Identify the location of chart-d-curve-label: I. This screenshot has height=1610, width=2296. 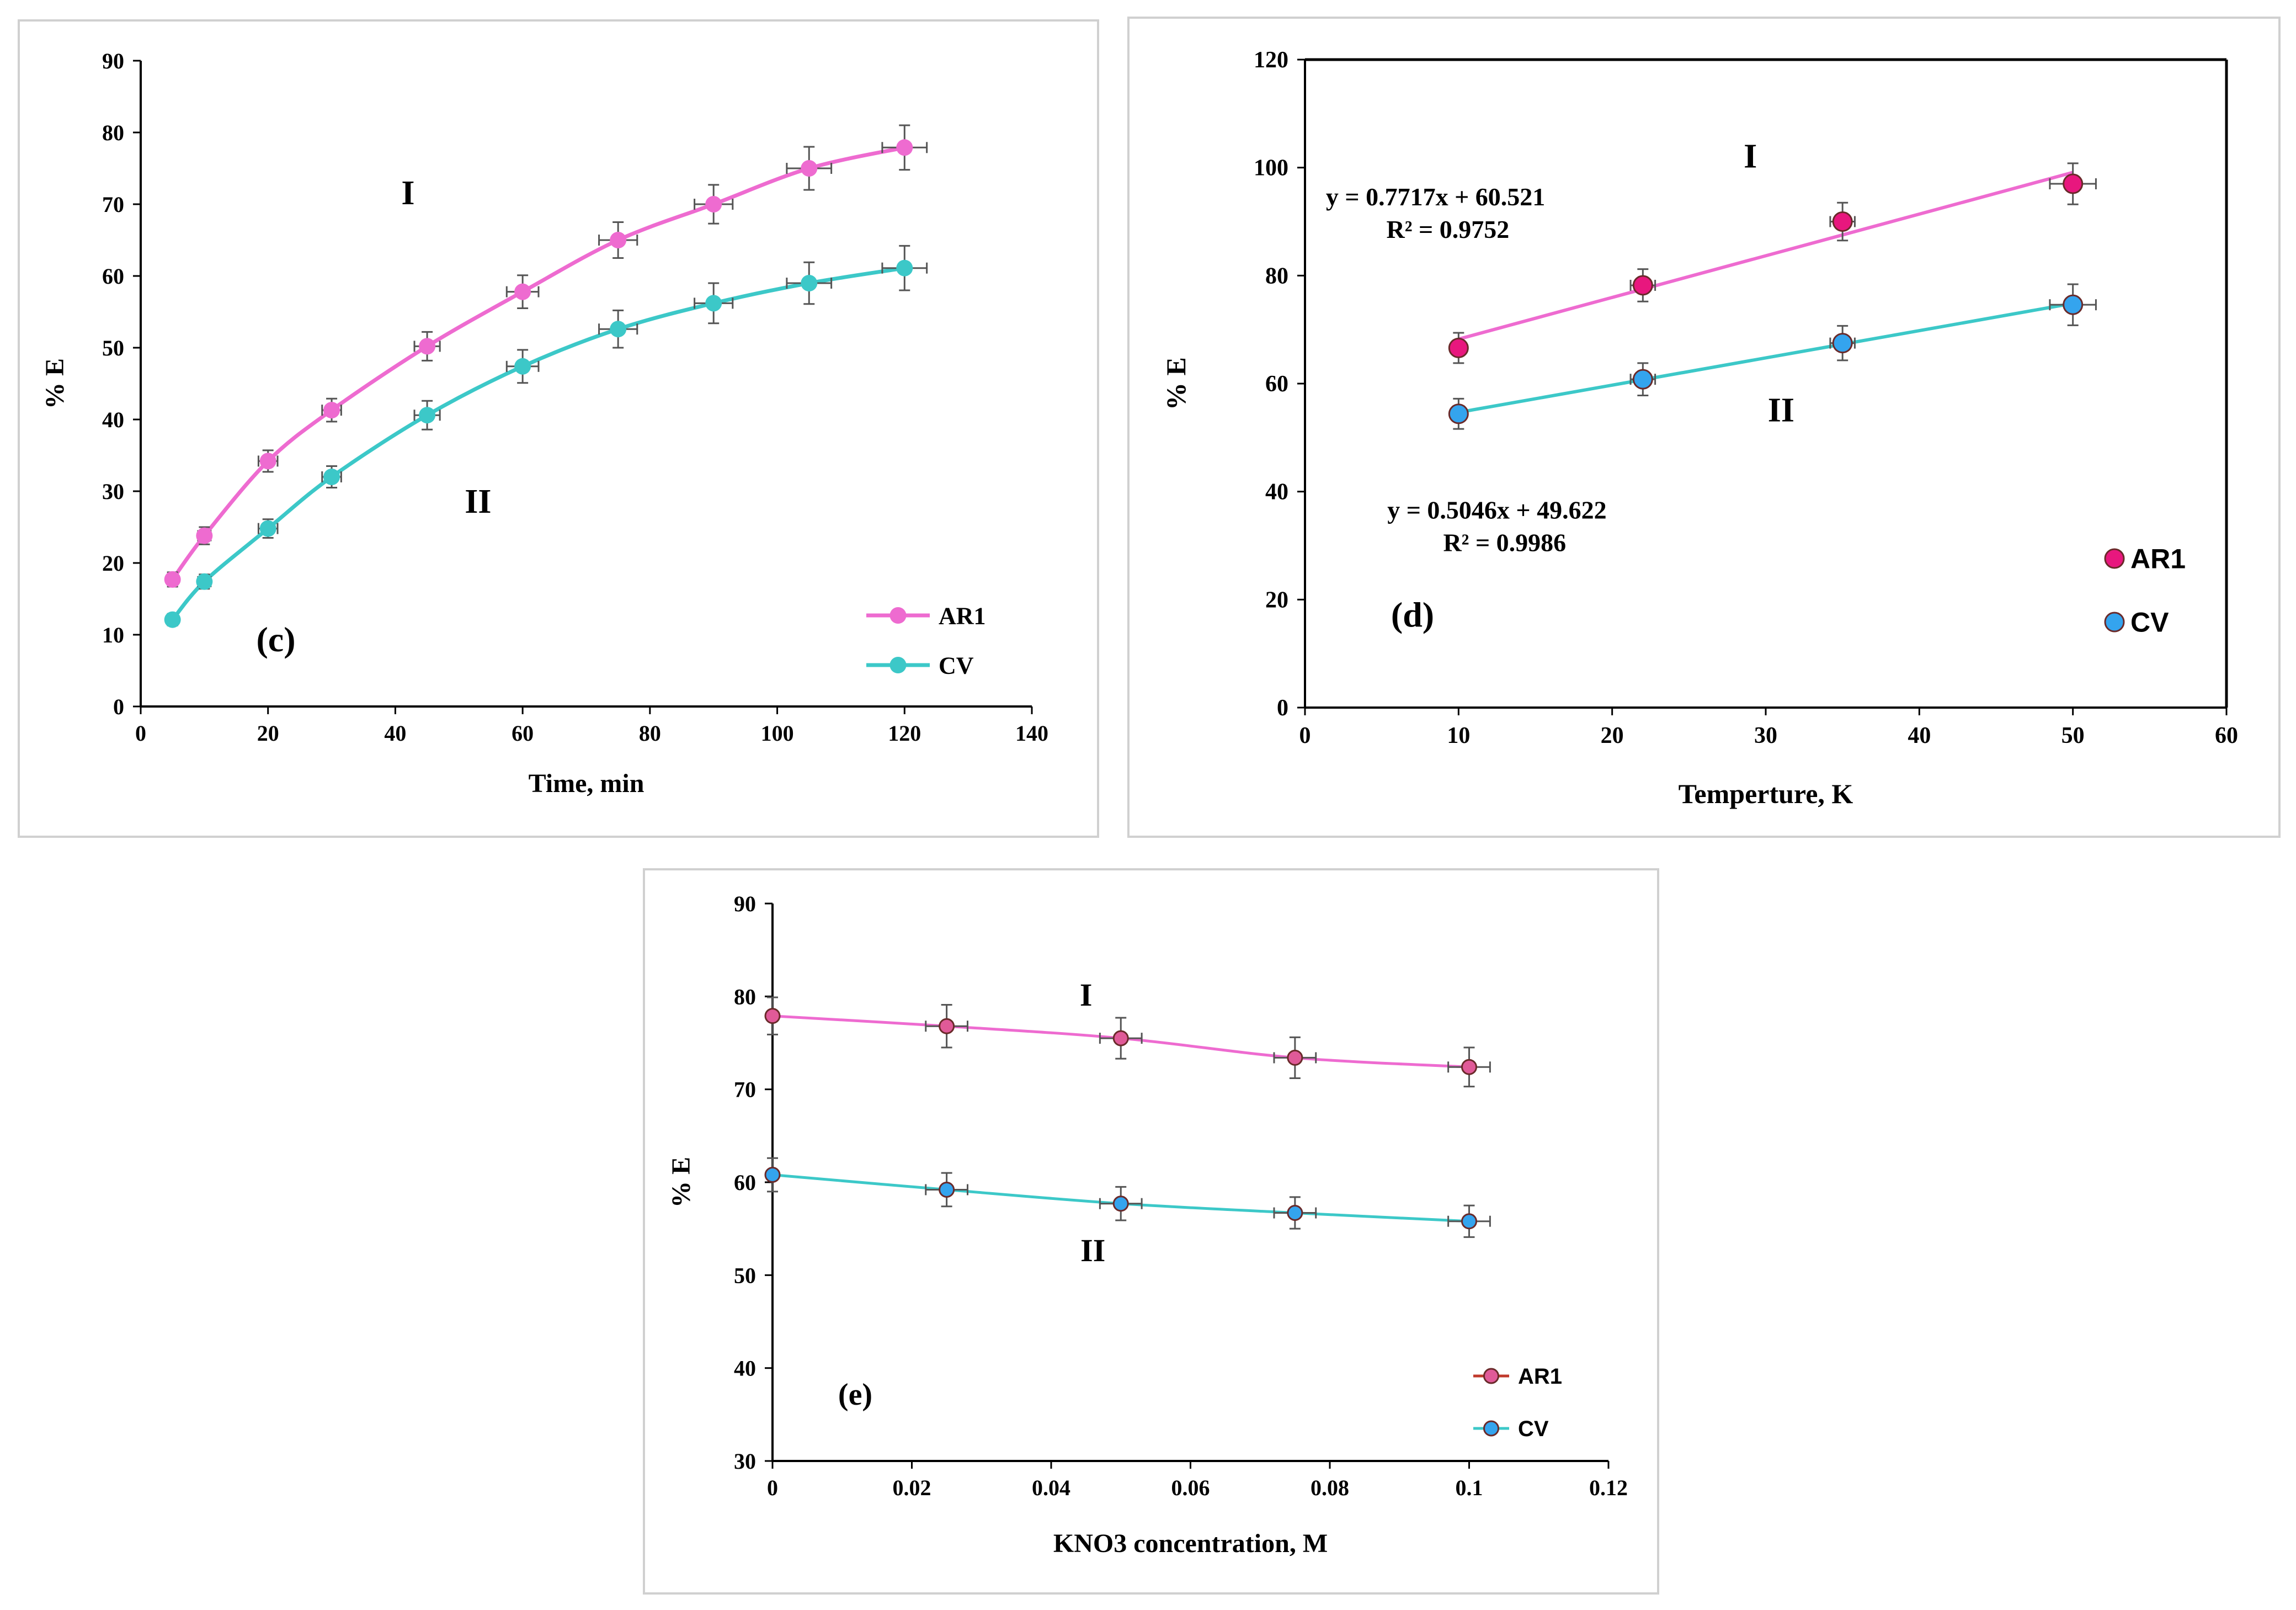
(1750, 157).